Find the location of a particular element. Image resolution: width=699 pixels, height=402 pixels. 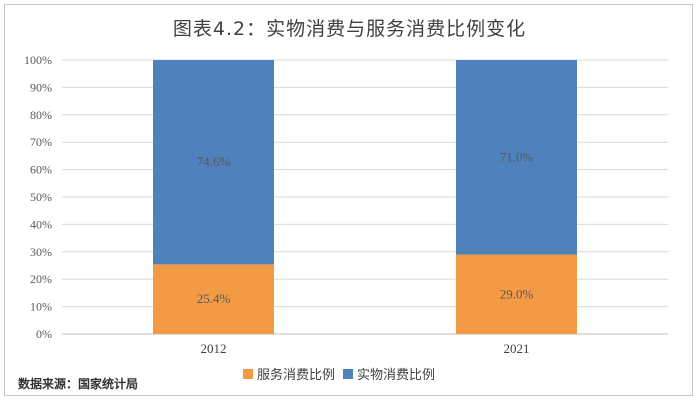

y-tick-label: 60% is located at coordinates (41, 170).